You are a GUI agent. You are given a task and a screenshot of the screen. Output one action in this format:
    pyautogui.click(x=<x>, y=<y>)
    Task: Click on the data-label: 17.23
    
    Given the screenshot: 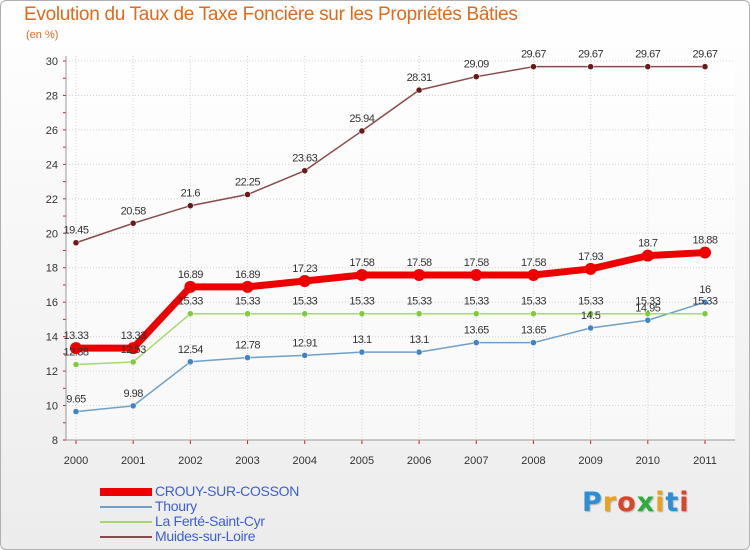 What is the action you would take?
    pyautogui.click(x=304, y=269)
    